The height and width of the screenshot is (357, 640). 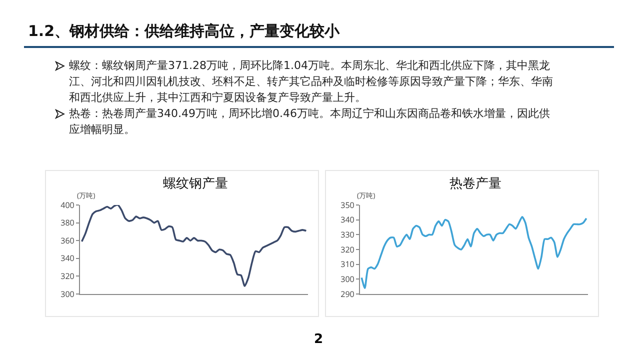 What do you see at coordinates (67, 223) in the screenshot?
I see `y-tick-label: 380` at bounding box center [67, 223].